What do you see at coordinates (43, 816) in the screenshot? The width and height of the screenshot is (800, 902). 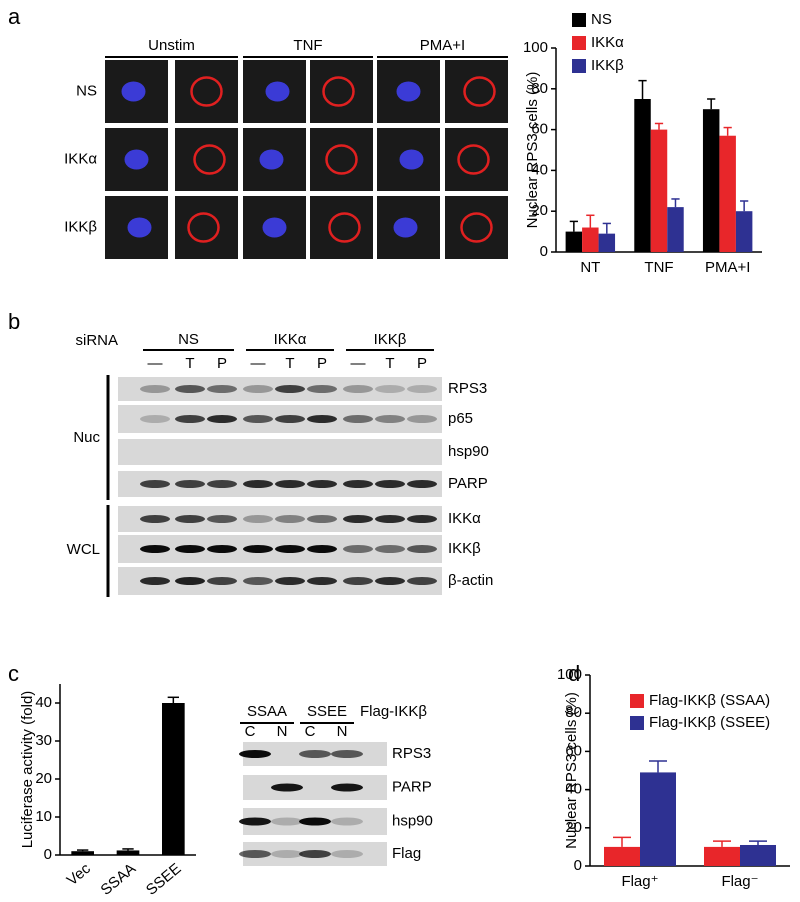 I see `y-tick-label: 10` at bounding box center [43, 816].